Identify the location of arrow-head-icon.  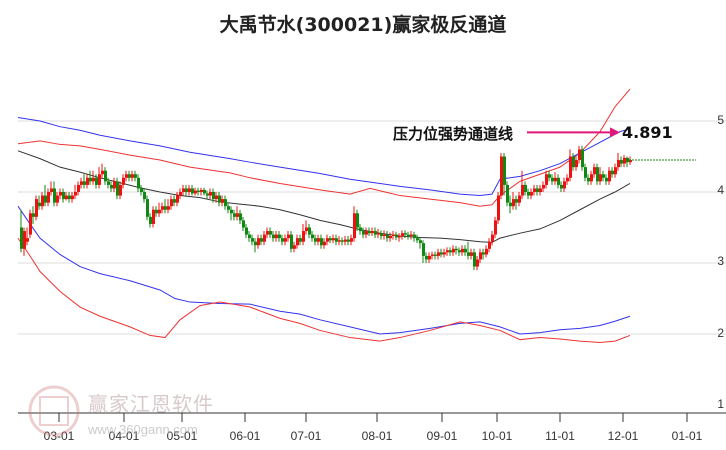
(615, 132).